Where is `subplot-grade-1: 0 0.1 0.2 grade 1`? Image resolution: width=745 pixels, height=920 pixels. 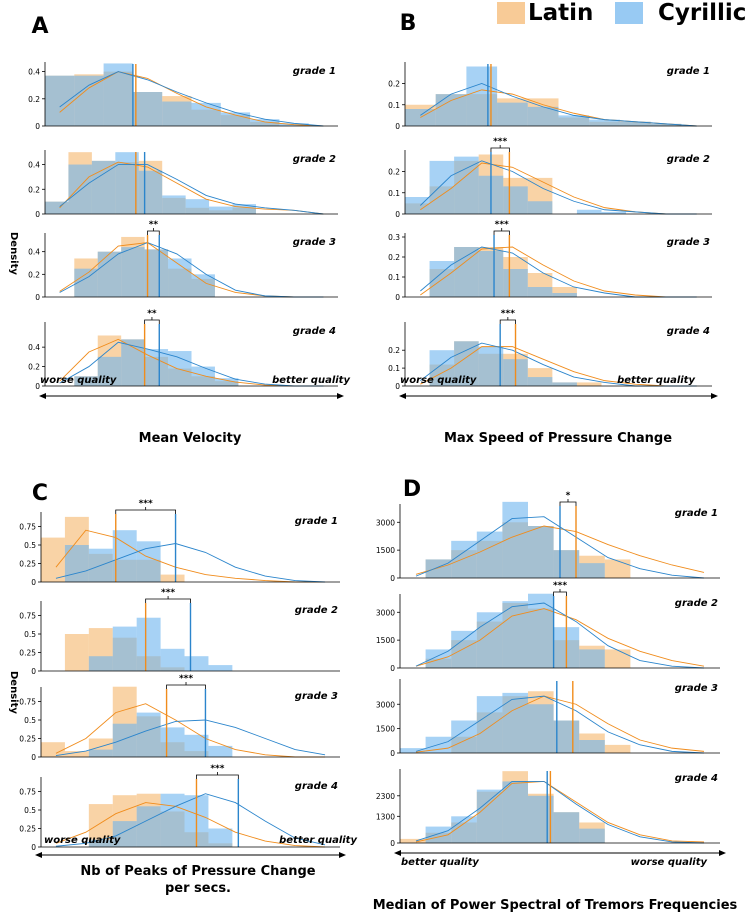 subplot-grade-1: 0 0.1 0.2 grade 1 is located at coordinates (550, 96).